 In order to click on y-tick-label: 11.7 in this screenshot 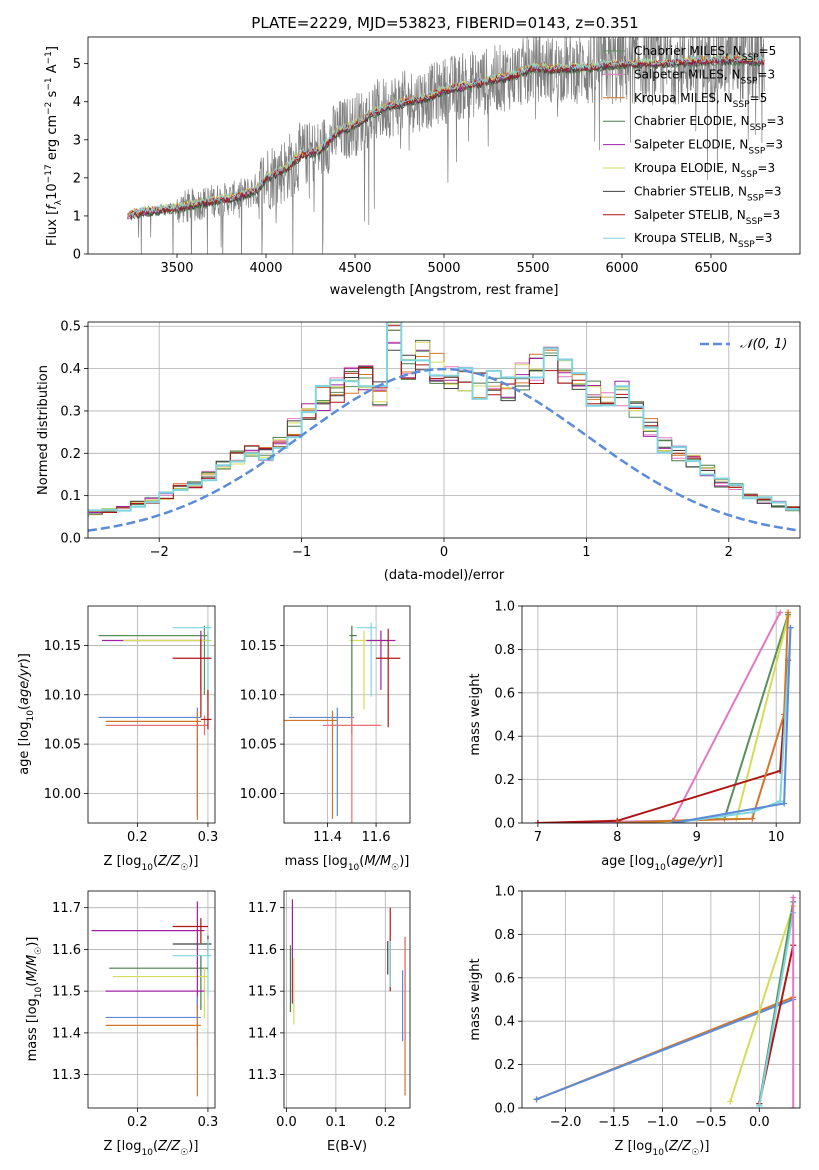, I will do `click(66, 908)`.